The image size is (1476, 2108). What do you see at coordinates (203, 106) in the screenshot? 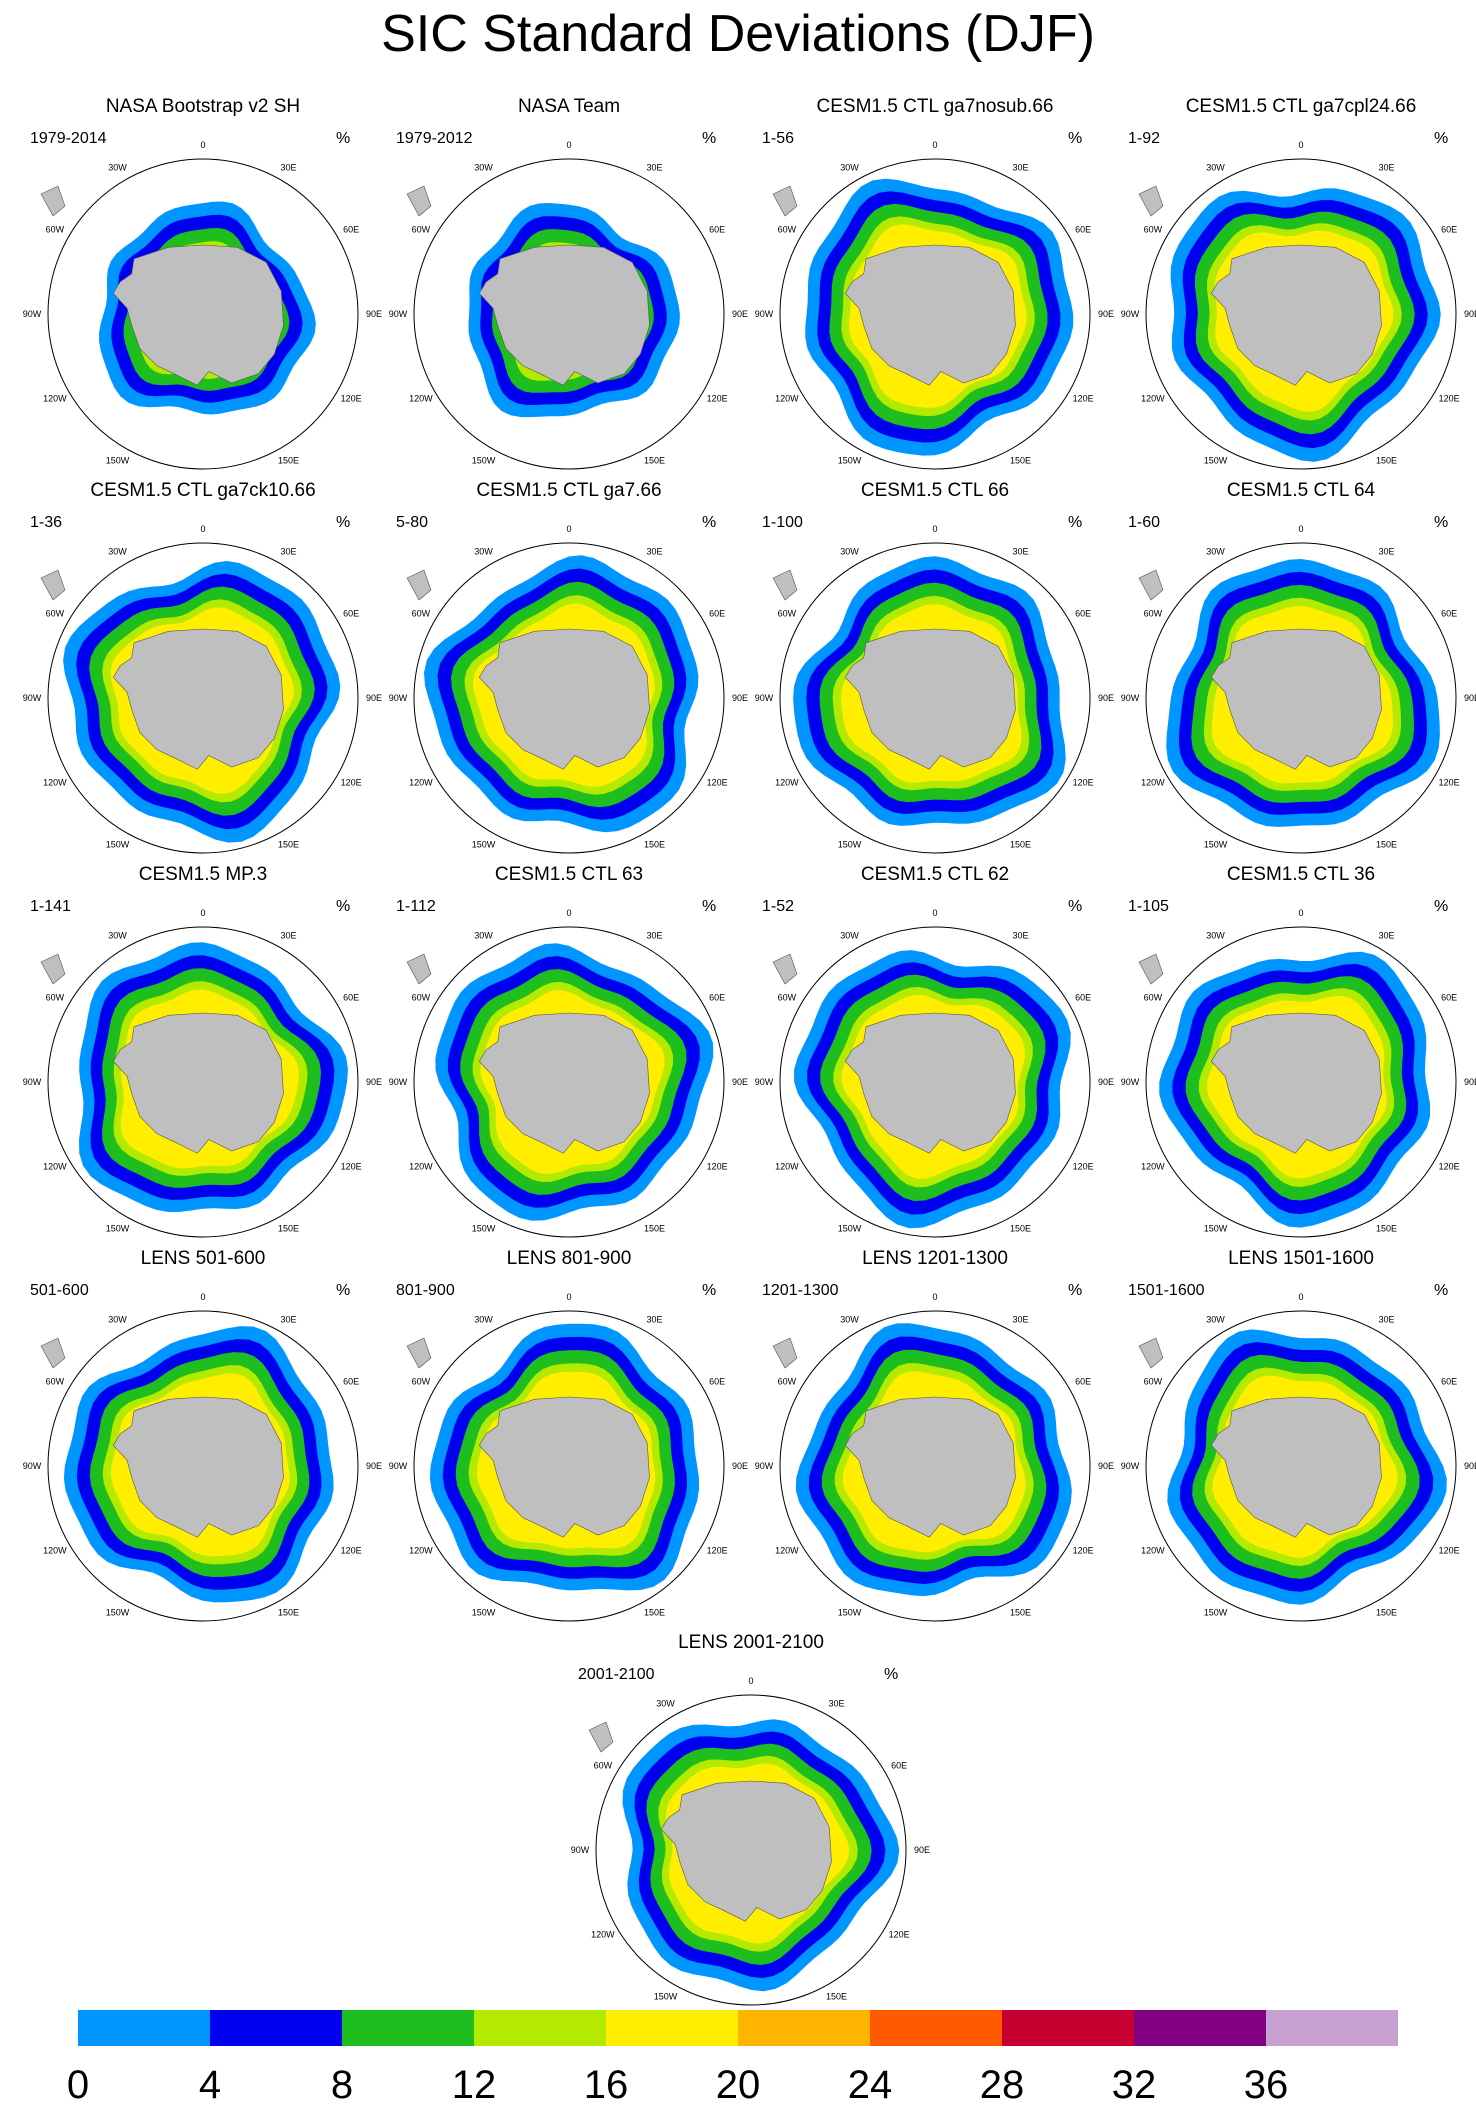
I see `panel-title: NASA Bootstrap v2 SH` at bounding box center [203, 106].